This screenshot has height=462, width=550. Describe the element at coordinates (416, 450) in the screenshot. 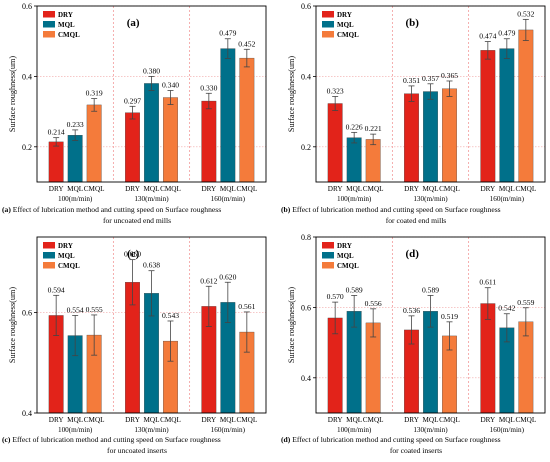

I see `caption-line-2: for coated inserts` at that location.